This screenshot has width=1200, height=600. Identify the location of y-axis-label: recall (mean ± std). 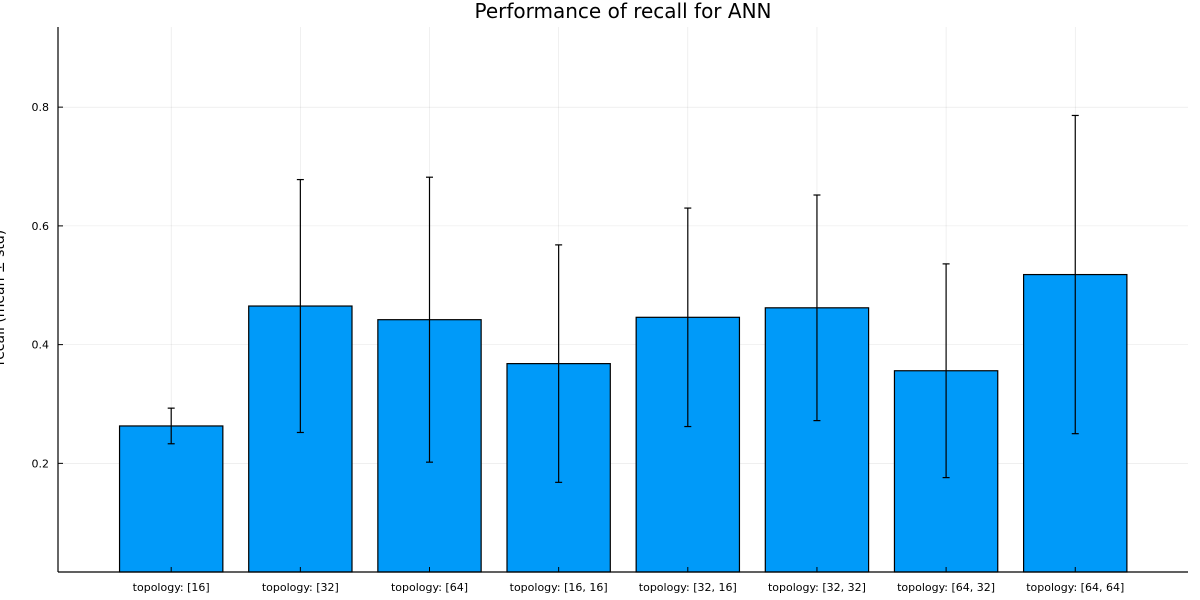
(4, 298).